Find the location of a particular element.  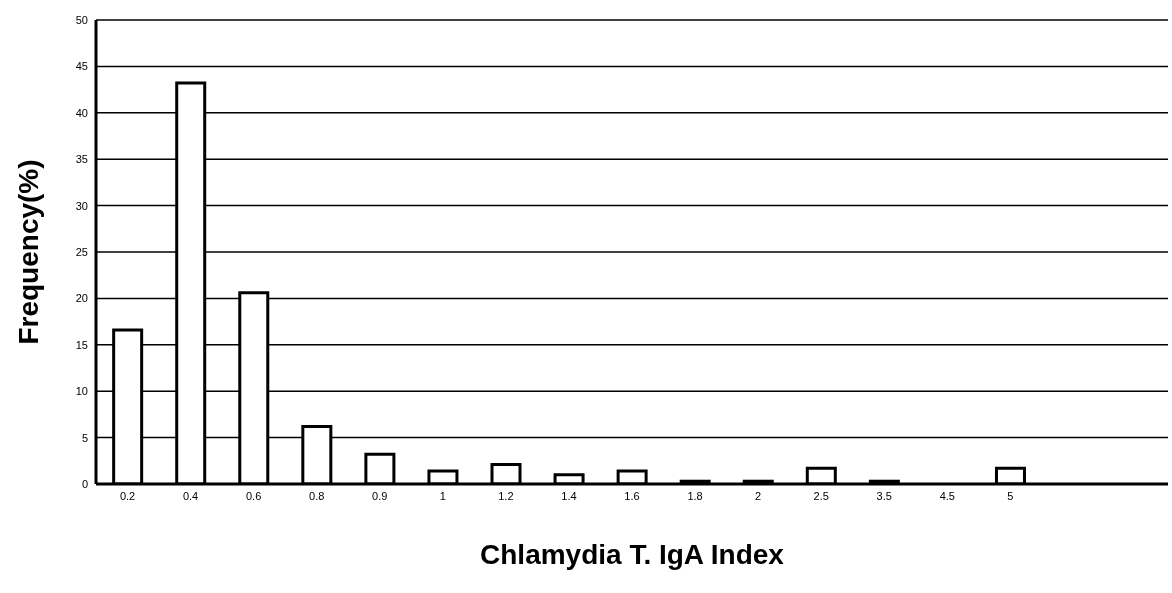

y-tick-label: 5 is located at coordinates (84, 437).